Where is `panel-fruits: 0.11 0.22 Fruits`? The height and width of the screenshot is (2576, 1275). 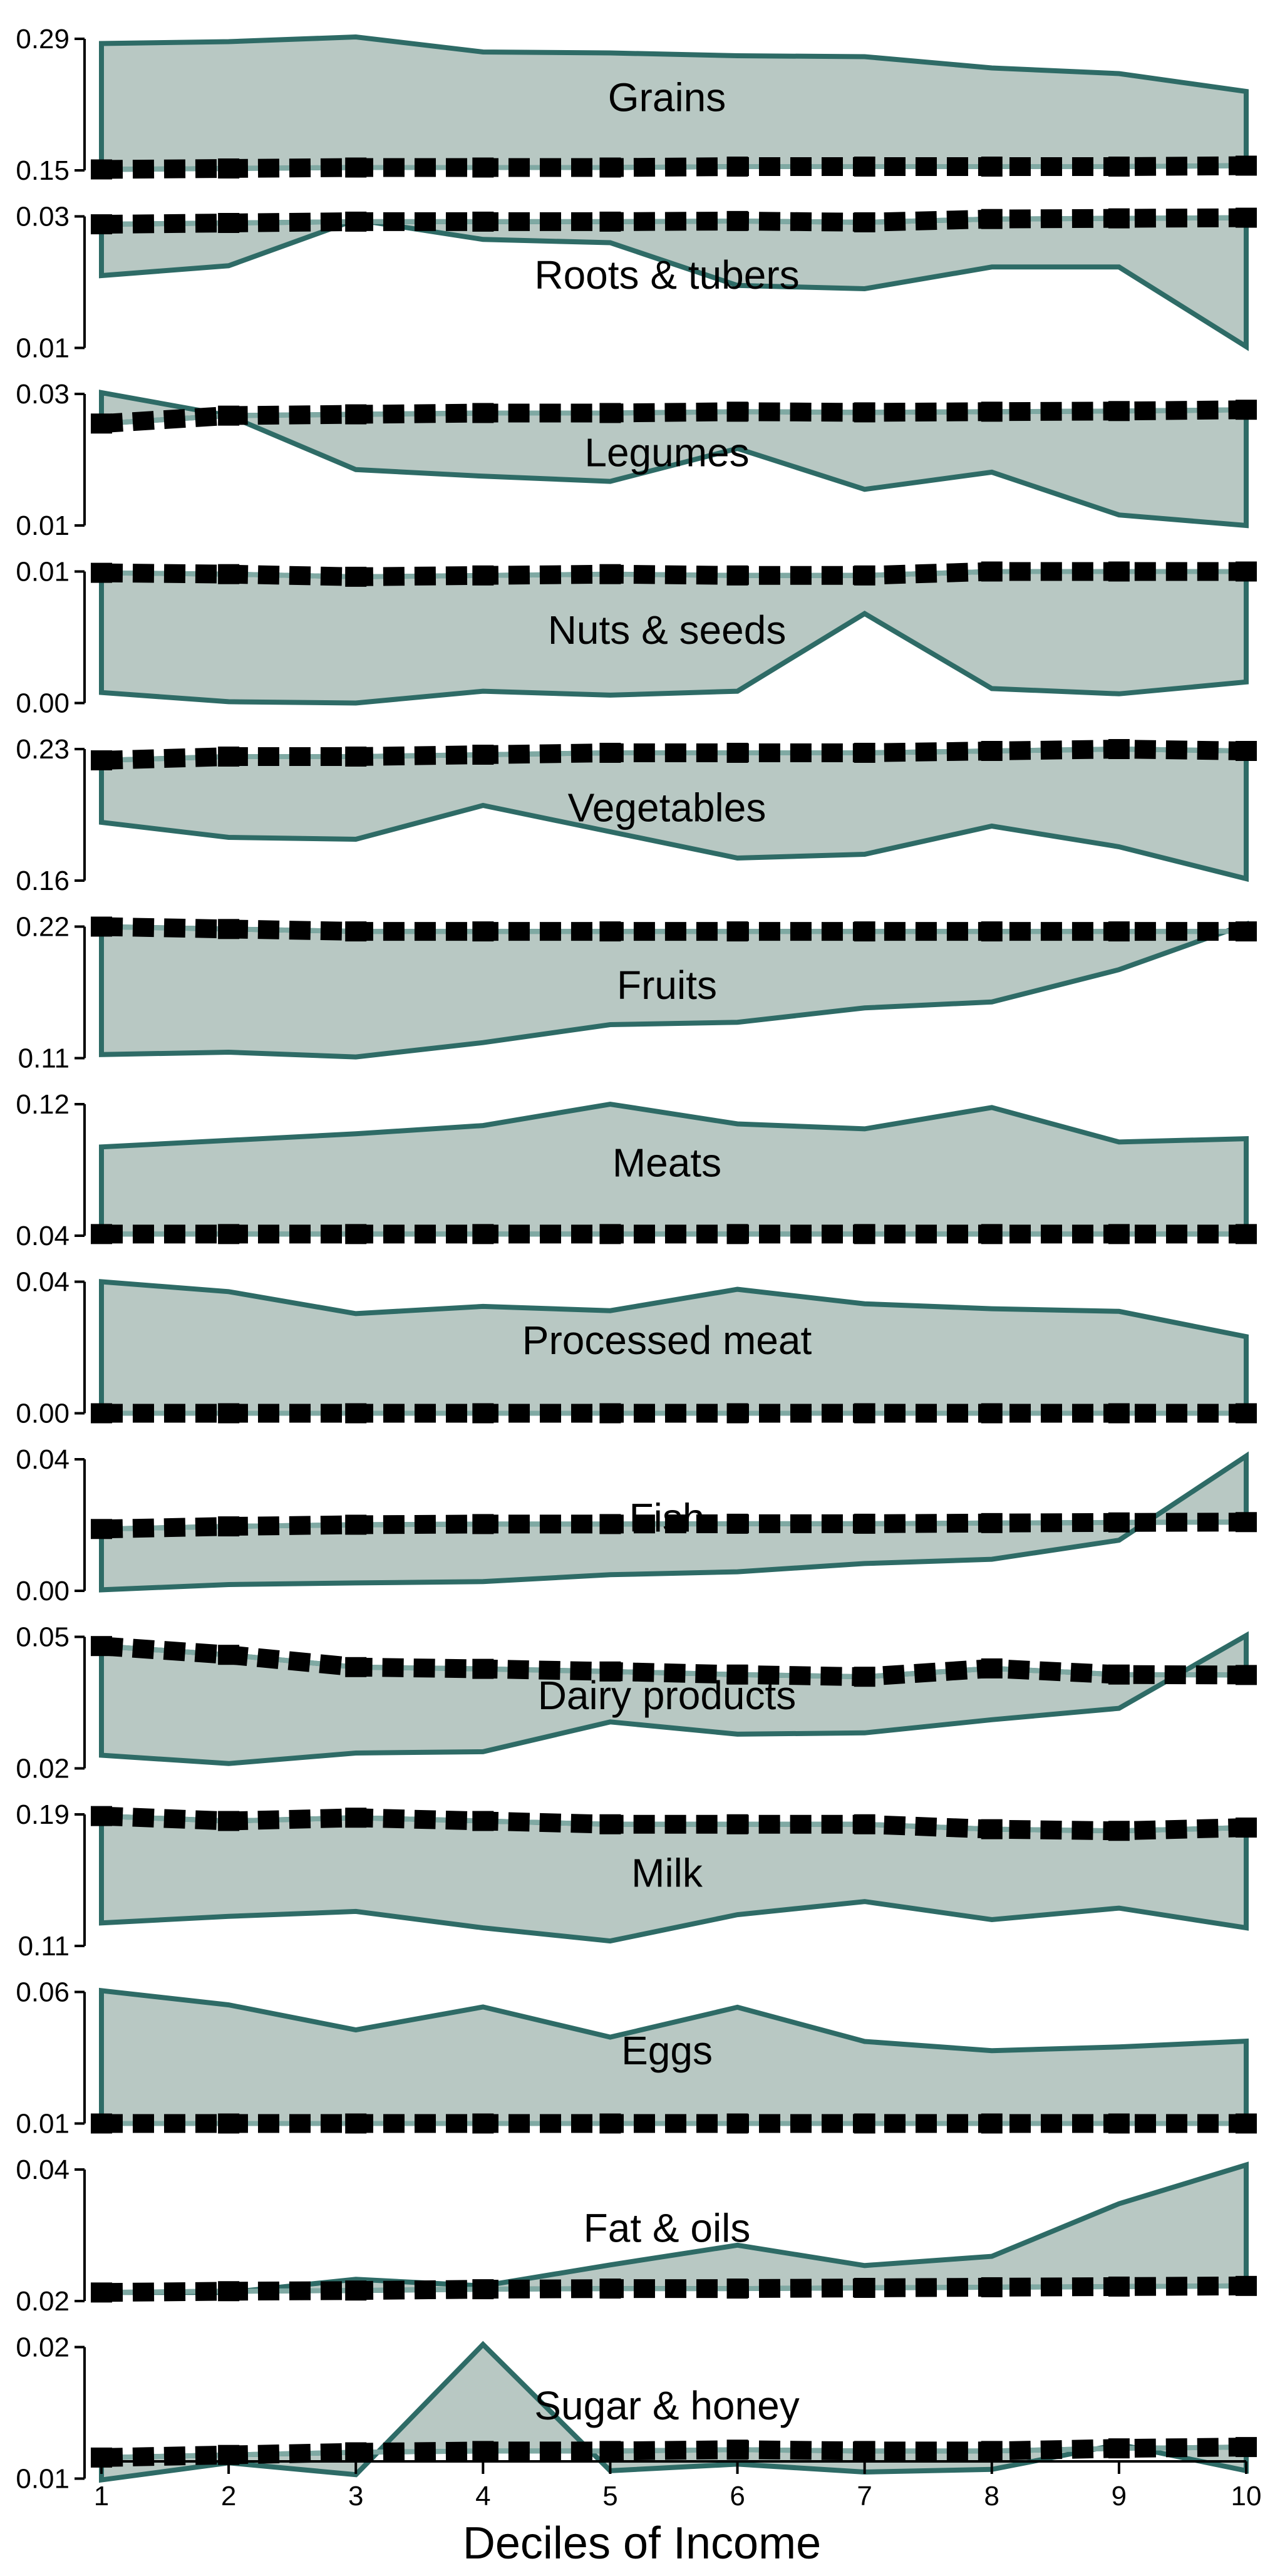 panel-fruits: 0.11 0.22 Fruits is located at coordinates (636, 993).